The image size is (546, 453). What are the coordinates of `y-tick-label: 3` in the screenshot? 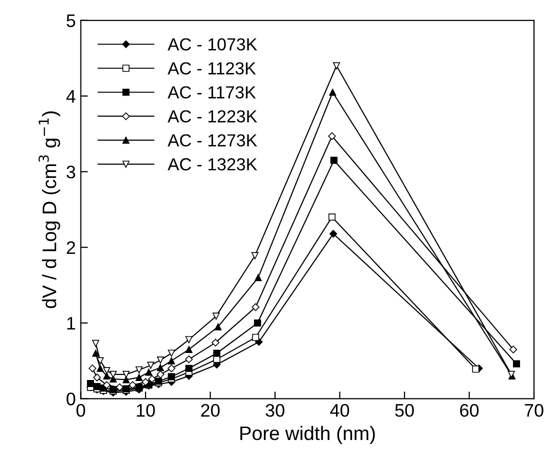 It's located at (71, 172).